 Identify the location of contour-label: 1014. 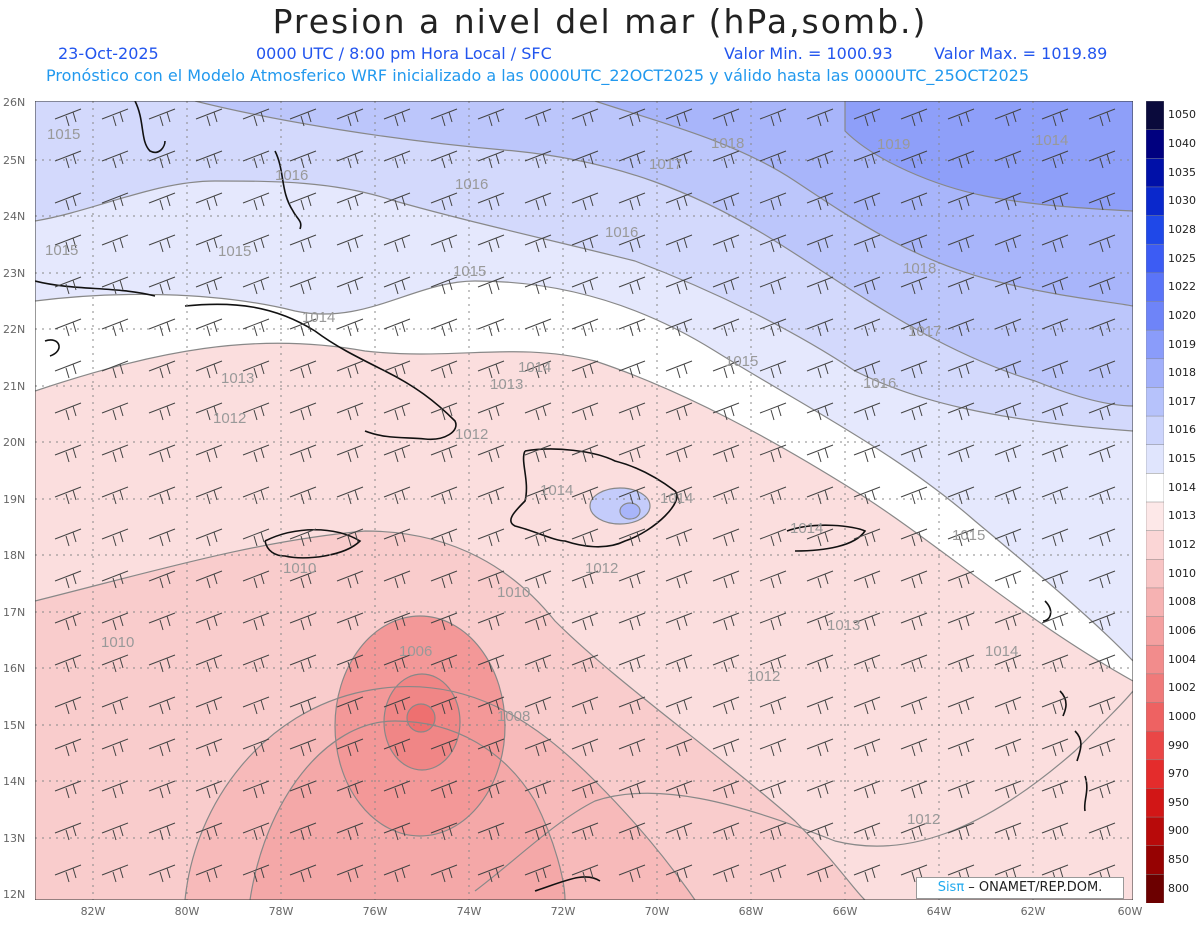
(806, 528).